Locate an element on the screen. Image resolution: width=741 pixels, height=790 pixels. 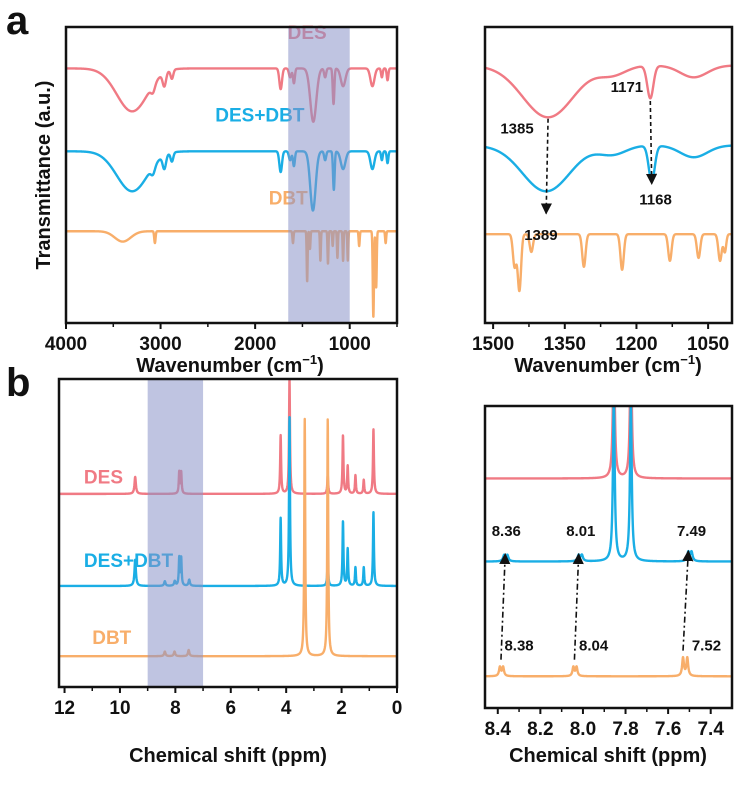
x-tick-label: 8 is located at coordinates (175, 708).